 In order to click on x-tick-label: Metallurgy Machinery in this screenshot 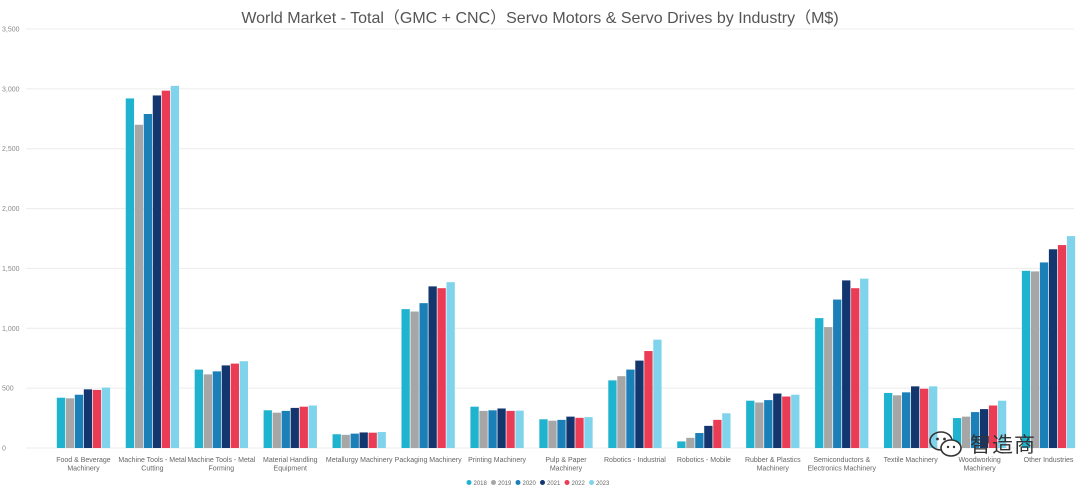, I will do `click(359, 460)`.